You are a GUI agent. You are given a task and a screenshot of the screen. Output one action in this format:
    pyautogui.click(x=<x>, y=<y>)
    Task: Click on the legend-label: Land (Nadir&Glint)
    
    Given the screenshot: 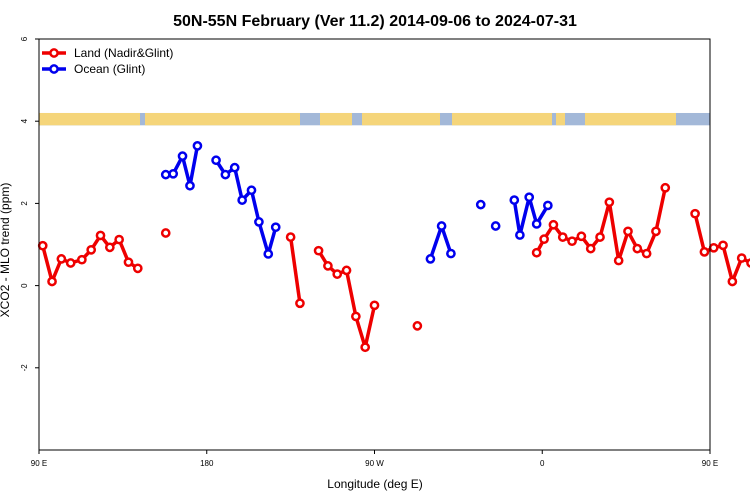 What is the action you would take?
    pyautogui.click(x=123, y=53)
    